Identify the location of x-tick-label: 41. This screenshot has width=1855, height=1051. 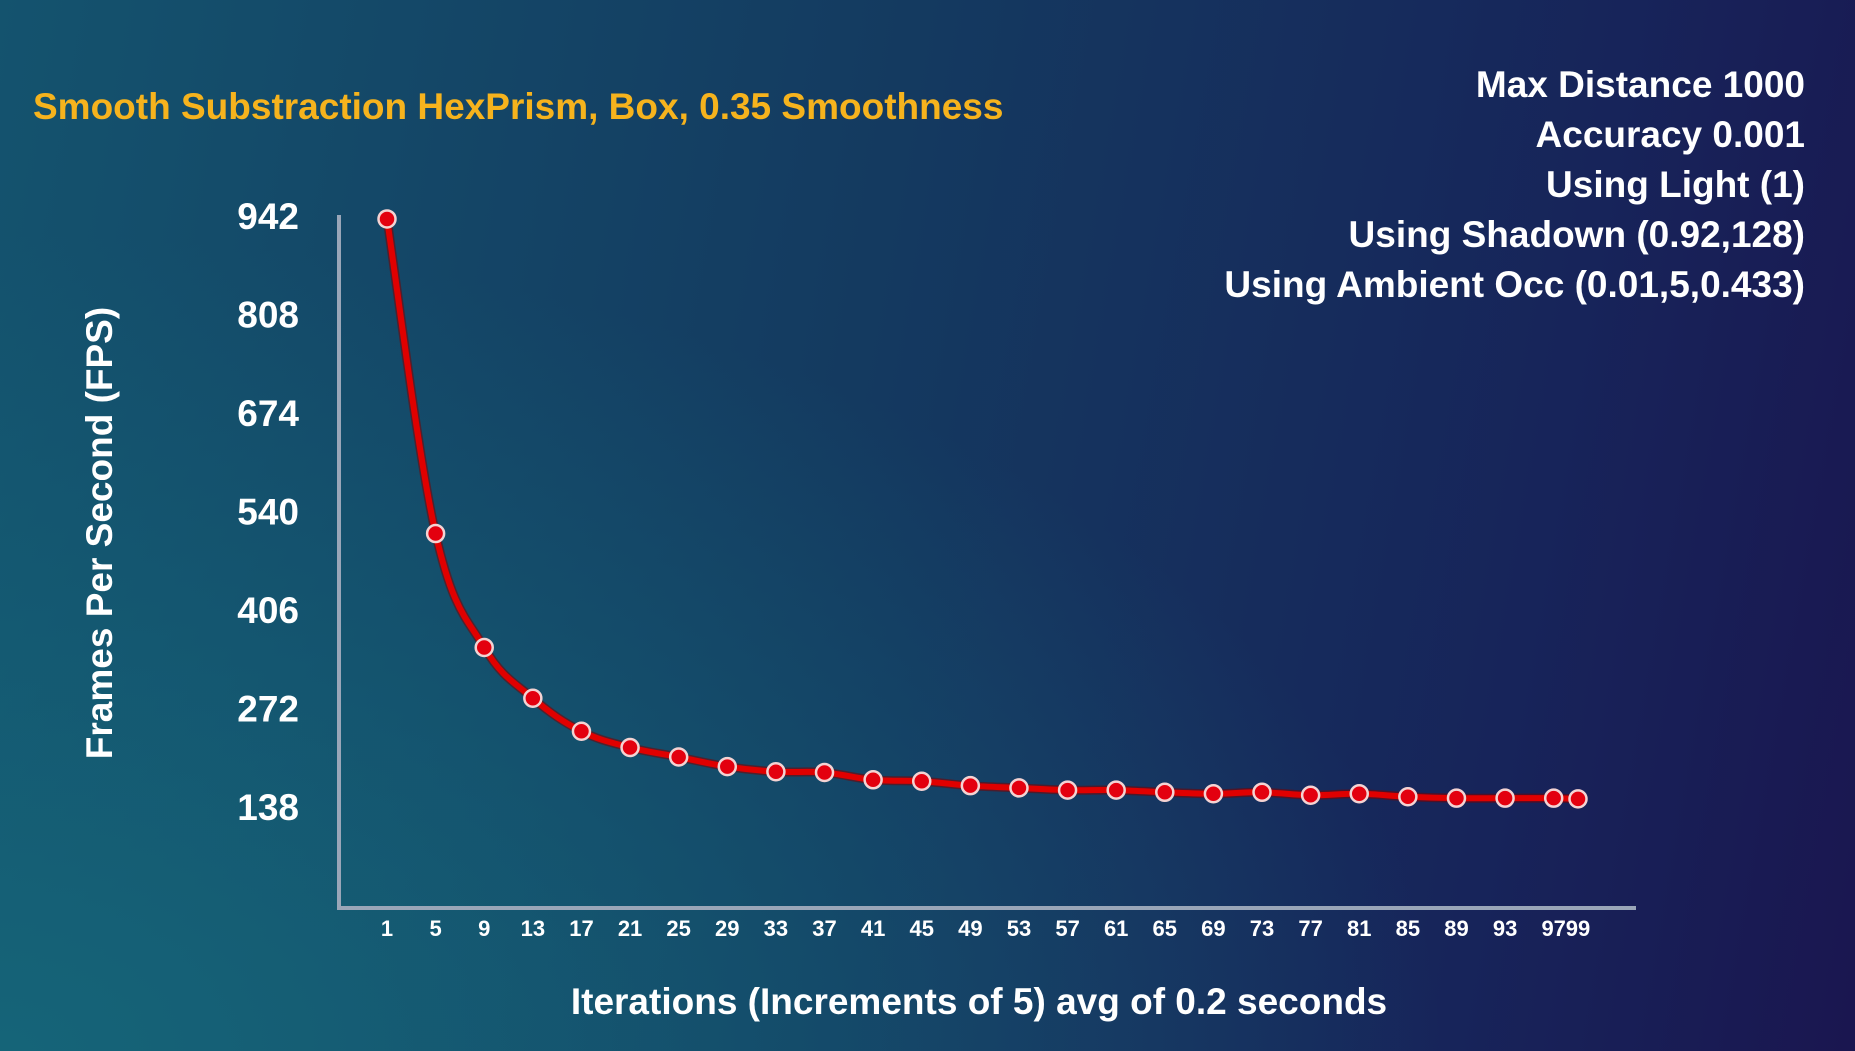
(873, 928).